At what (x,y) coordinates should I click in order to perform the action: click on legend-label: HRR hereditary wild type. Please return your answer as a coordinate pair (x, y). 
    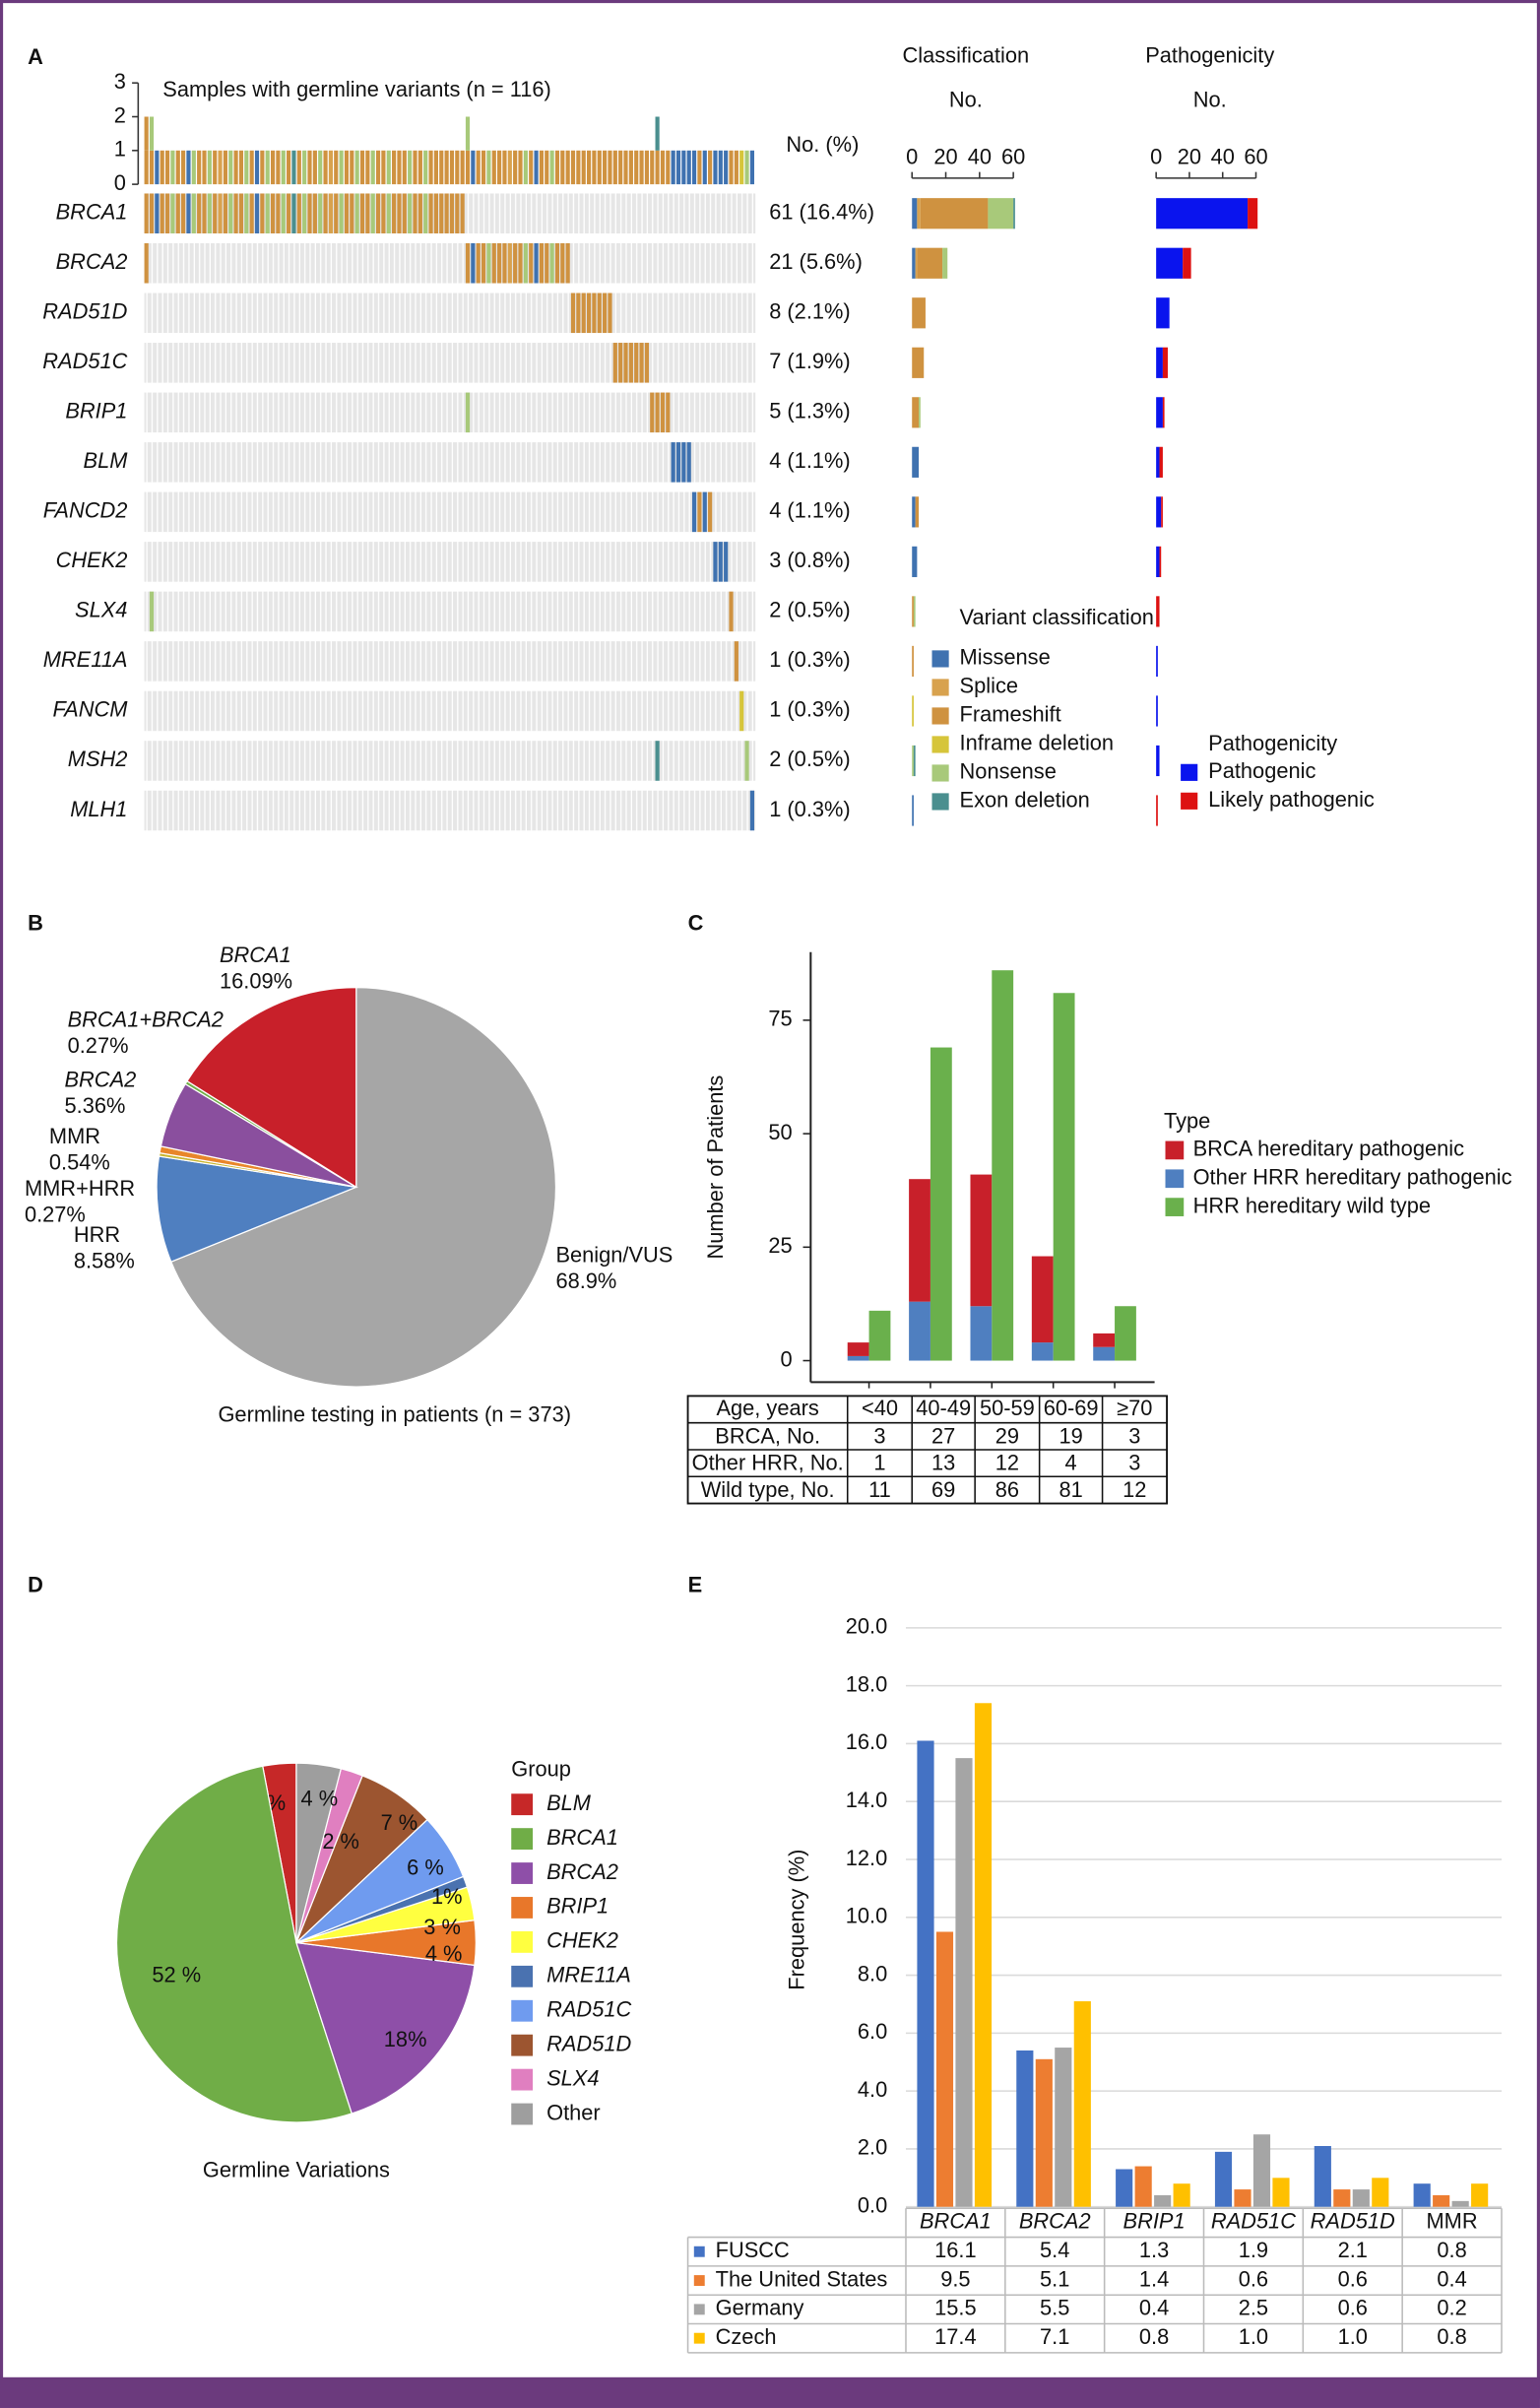
    Looking at the image, I should click on (1312, 1205).